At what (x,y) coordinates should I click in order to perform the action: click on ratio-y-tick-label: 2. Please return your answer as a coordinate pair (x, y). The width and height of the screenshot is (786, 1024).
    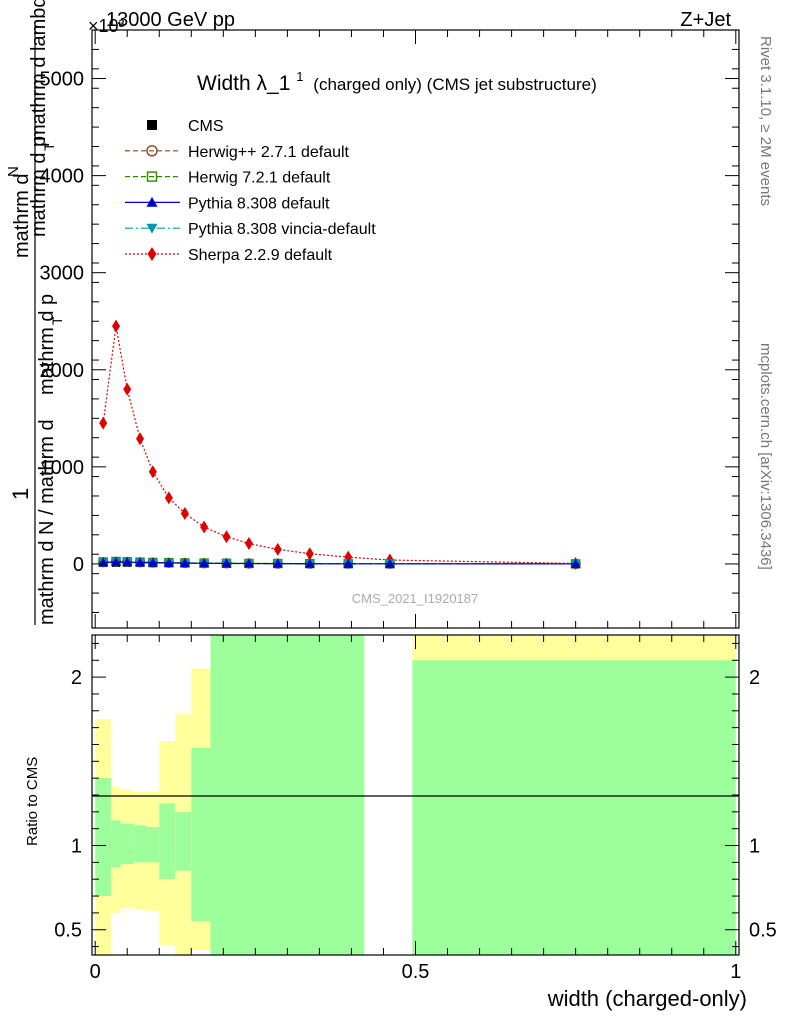
    Looking at the image, I should click on (76, 678).